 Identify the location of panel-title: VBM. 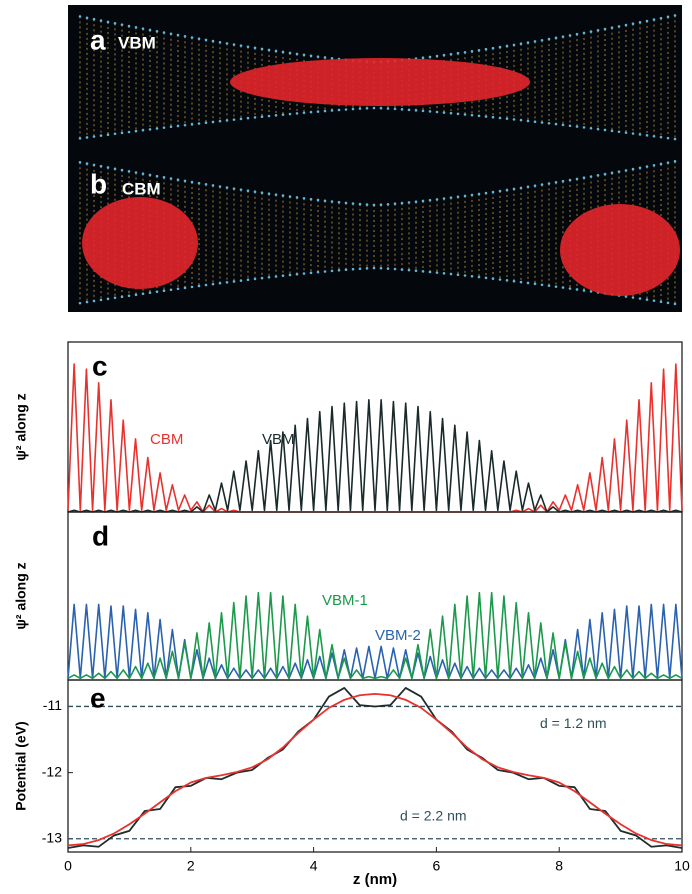
(137, 42).